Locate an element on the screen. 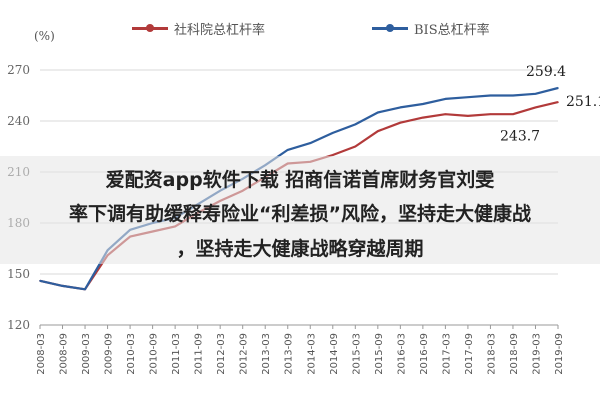 Image resolution: width=600 pixels, height=400 pixels. x-tick-label-2011-03: 2011-03 is located at coordinates (176, 354).